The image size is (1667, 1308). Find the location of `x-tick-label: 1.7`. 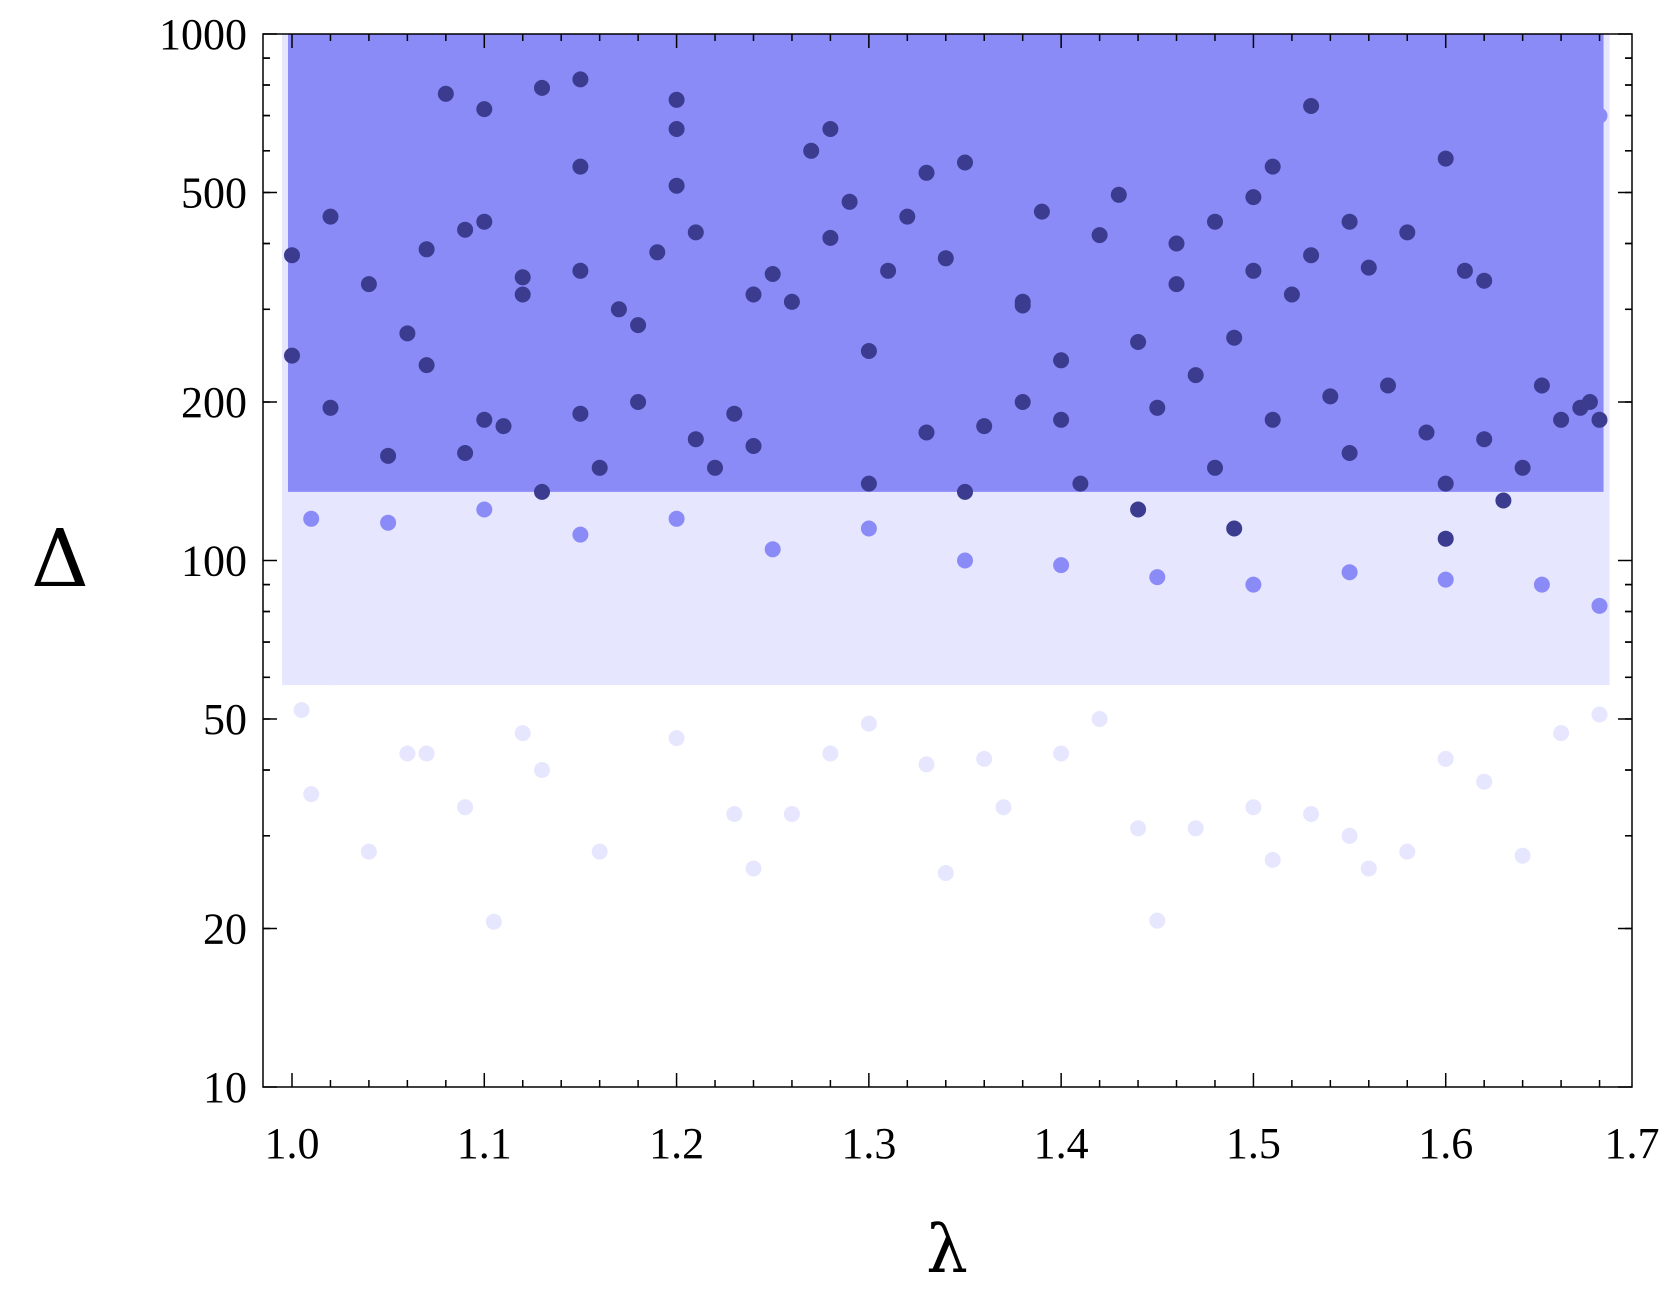

x-tick-label: 1.7 is located at coordinates (1632, 1143).